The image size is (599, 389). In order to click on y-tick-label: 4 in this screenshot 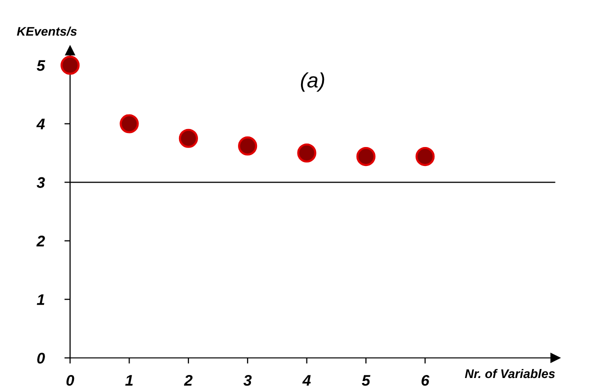, I will do `click(40, 124)`.